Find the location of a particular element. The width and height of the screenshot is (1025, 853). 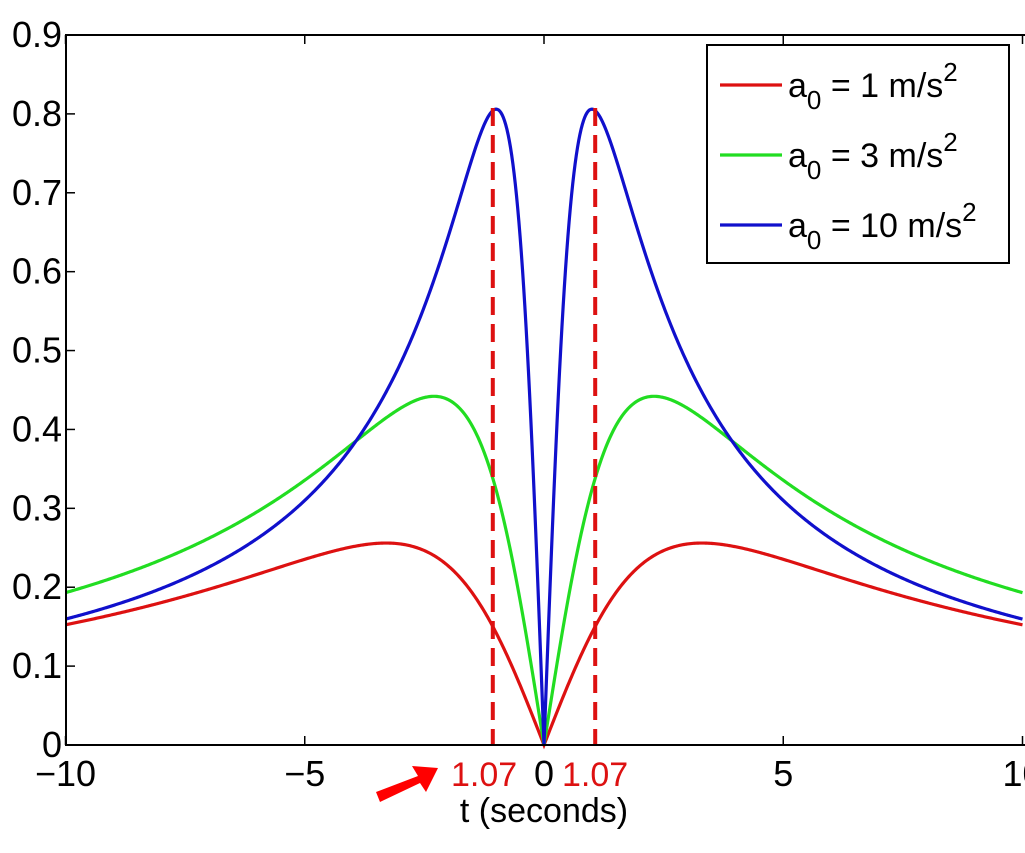

legend-label: a0 = 3 m/s2 is located at coordinates (873, 156).